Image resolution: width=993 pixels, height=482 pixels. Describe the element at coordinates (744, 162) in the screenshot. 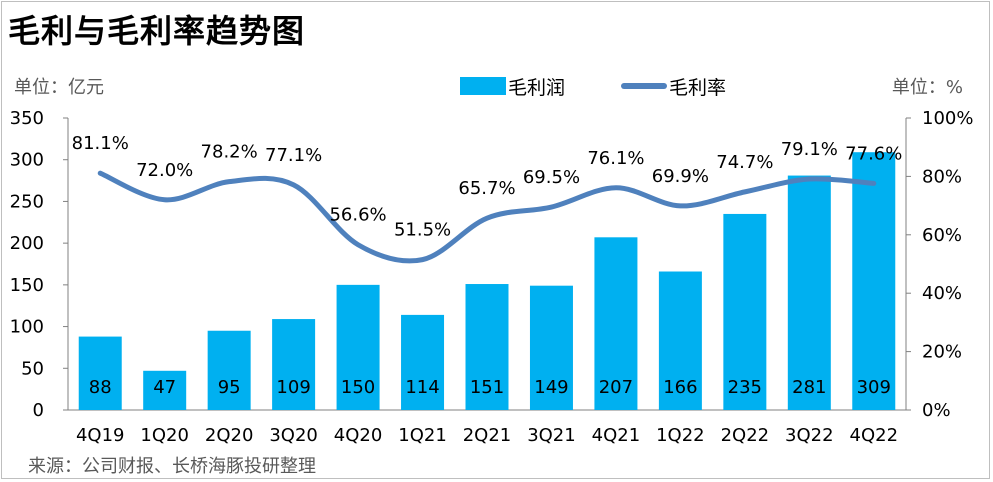

I see `gross-margin-label: 74.7%` at that location.